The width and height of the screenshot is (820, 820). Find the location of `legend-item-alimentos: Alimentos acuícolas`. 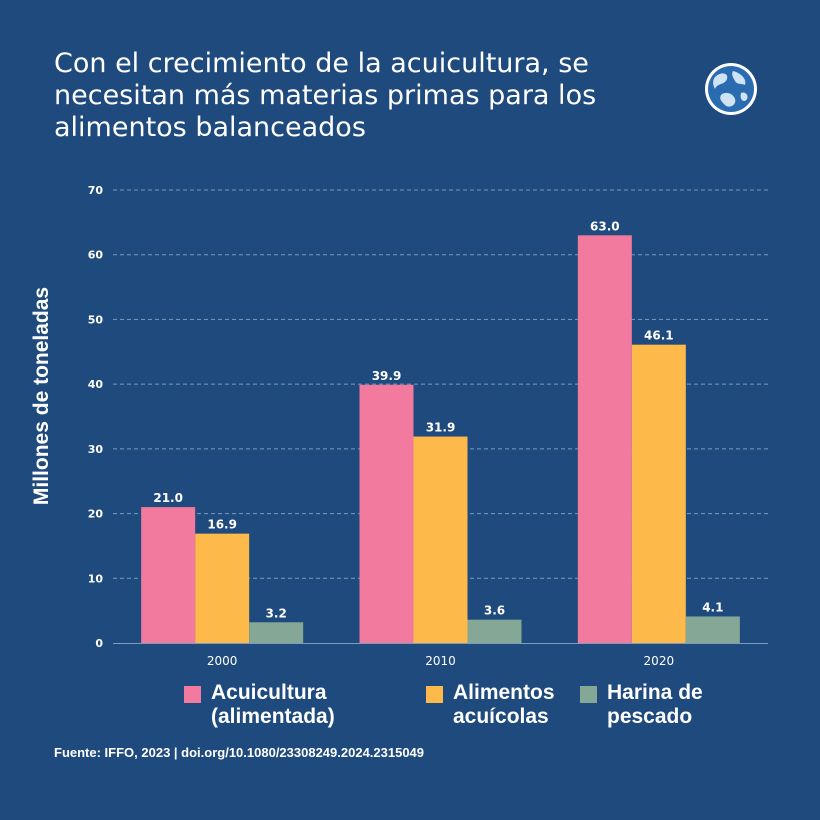

legend-item-alimentos: Alimentos acuícolas is located at coordinates (490, 705).